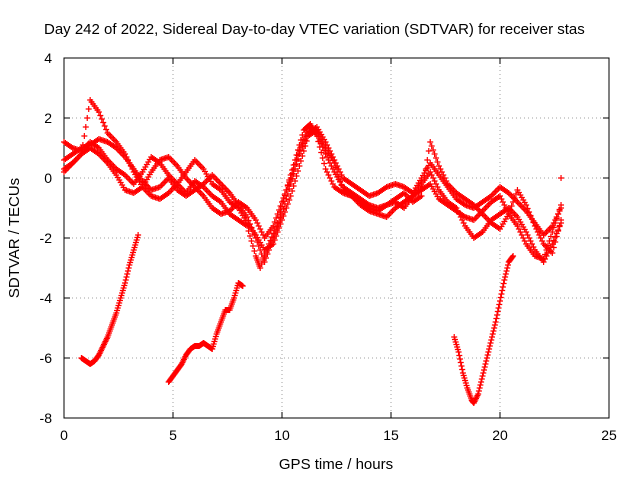  Describe the element at coordinates (391, 435) in the screenshot. I see `x-tick-label: 15` at that location.